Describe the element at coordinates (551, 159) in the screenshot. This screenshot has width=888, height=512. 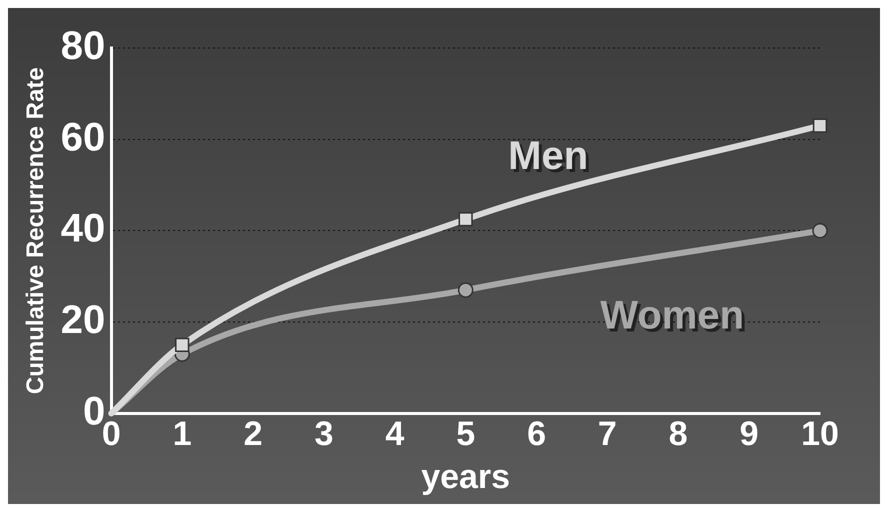
I see `series-label: Men` at that location.